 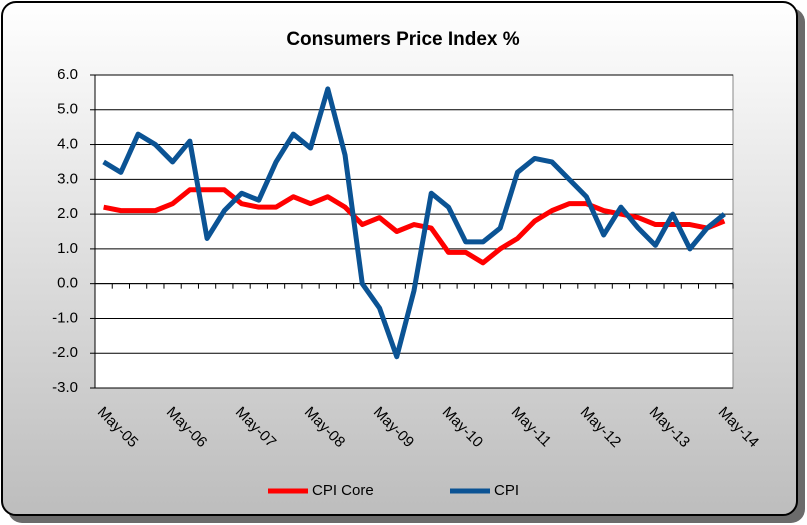 I want to click on y-tick-label: -3.0, so click(x=65, y=387).